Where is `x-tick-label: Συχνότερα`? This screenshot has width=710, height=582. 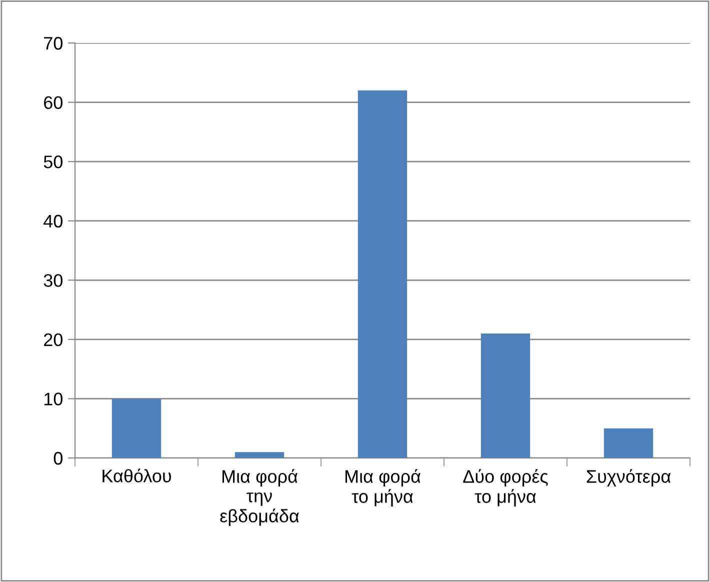
x-tick-label: Συχνότερα is located at coordinates (628, 477).